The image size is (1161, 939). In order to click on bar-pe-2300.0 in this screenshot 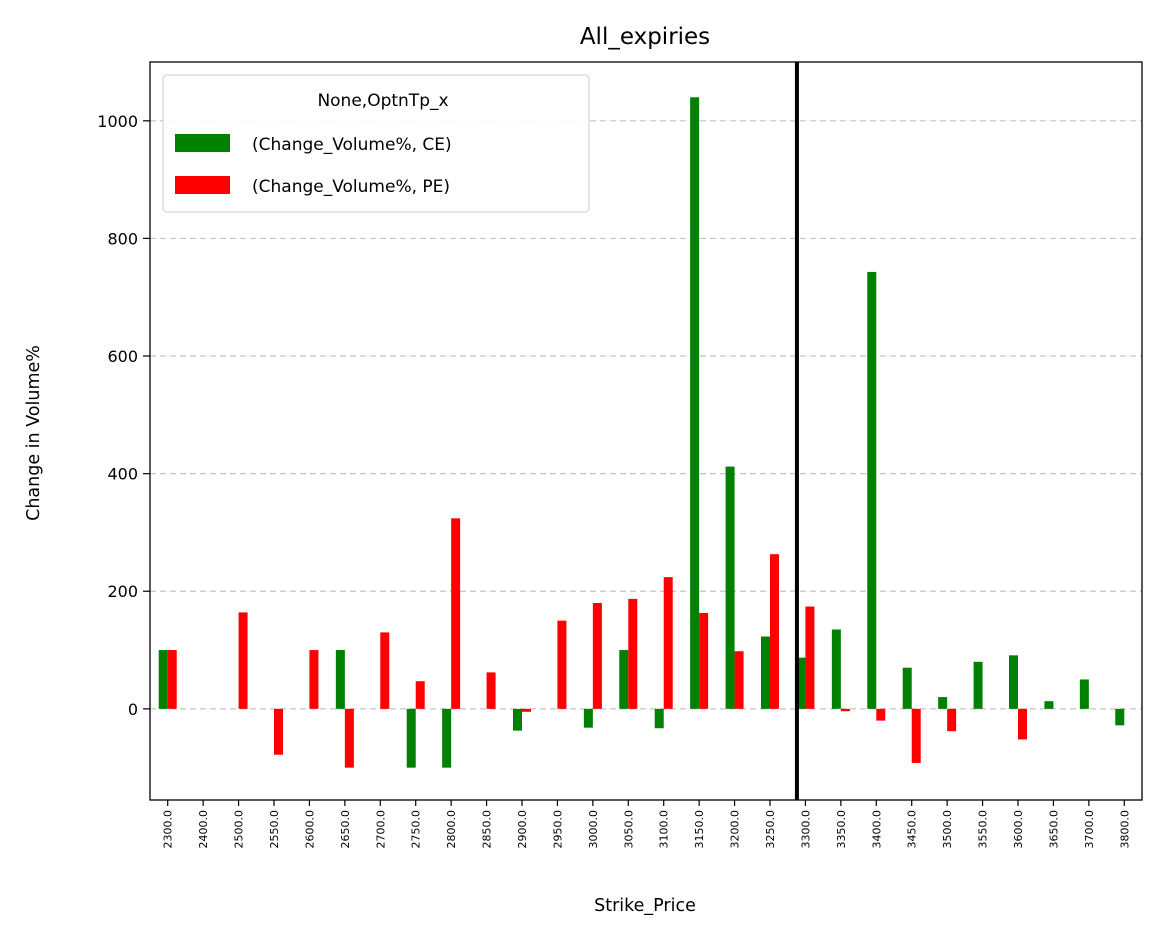, I will do `click(172, 679)`.